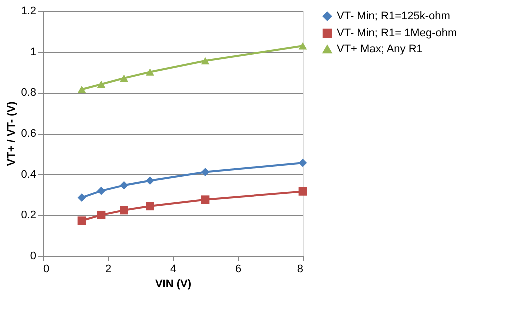  I want to click on x-tick-label: 4, so click(173, 270).